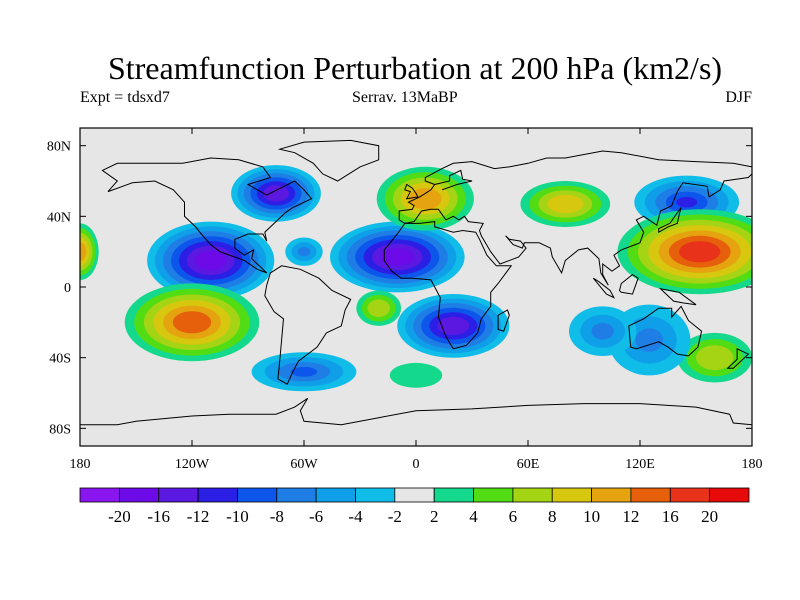 The width and height of the screenshot is (800, 600). Describe the element at coordinates (328, 160) in the screenshot. I see `greenland-coastline` at that location.